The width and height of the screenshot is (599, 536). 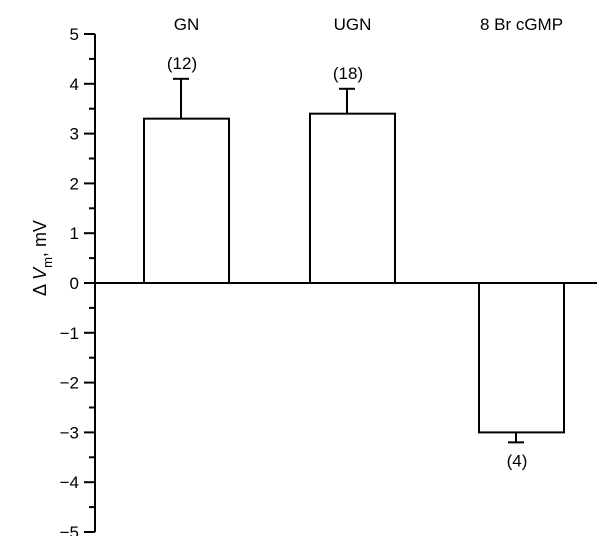 I want to click on category-label-2: 8 Br cGMP, so click(x=521, y=24).